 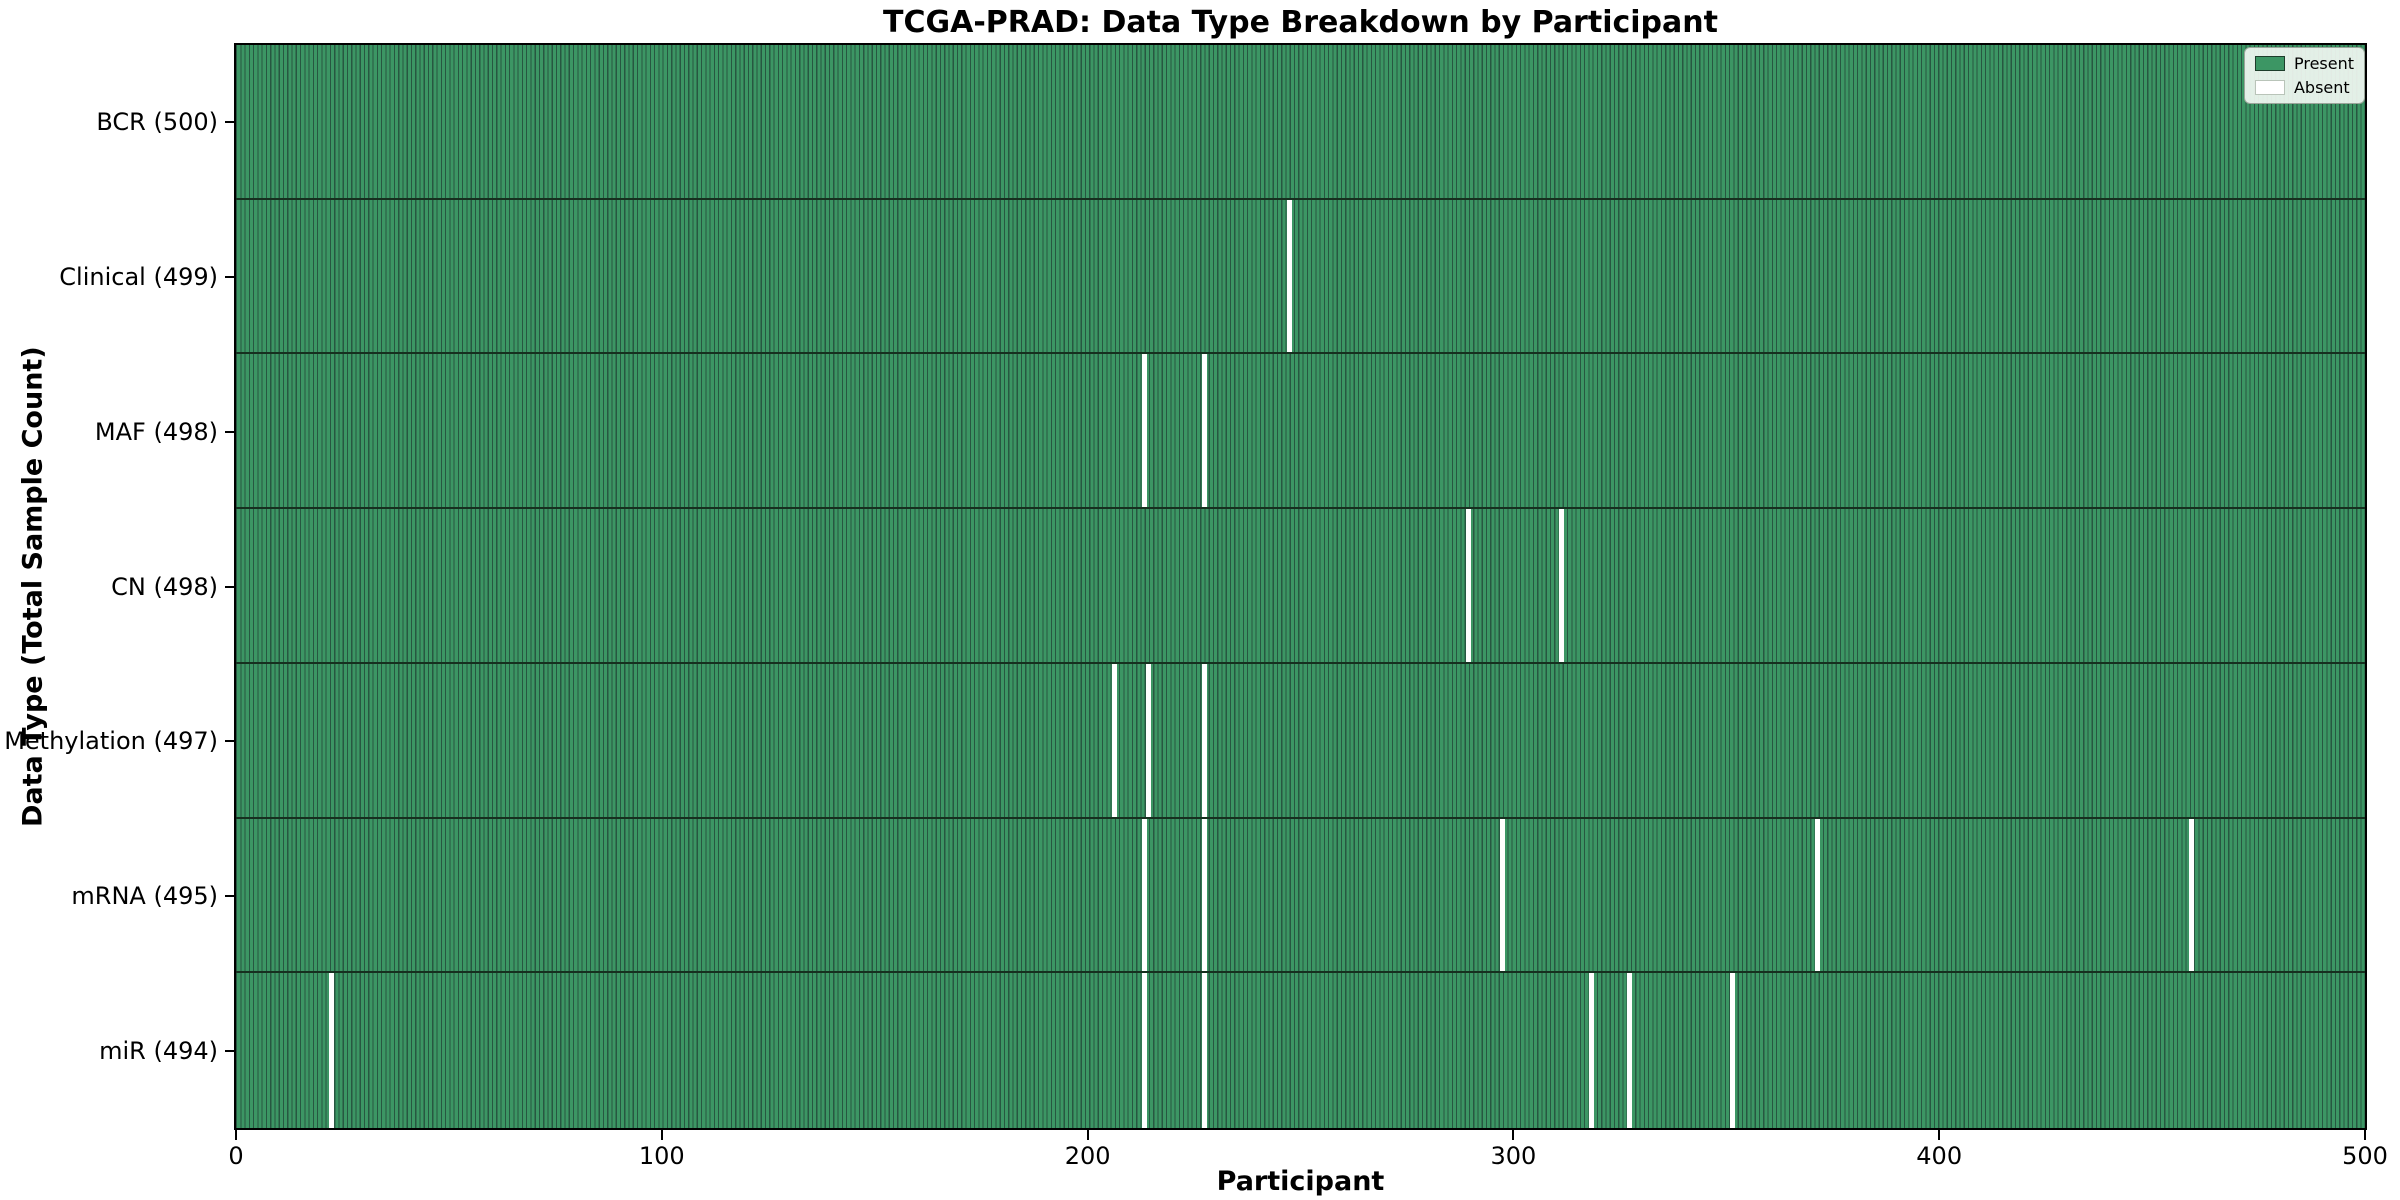 What do you see at coordinates (236, 1156) in the screenshot?
I see `x-tick-label: 0` at bounding box center [236, 1156].